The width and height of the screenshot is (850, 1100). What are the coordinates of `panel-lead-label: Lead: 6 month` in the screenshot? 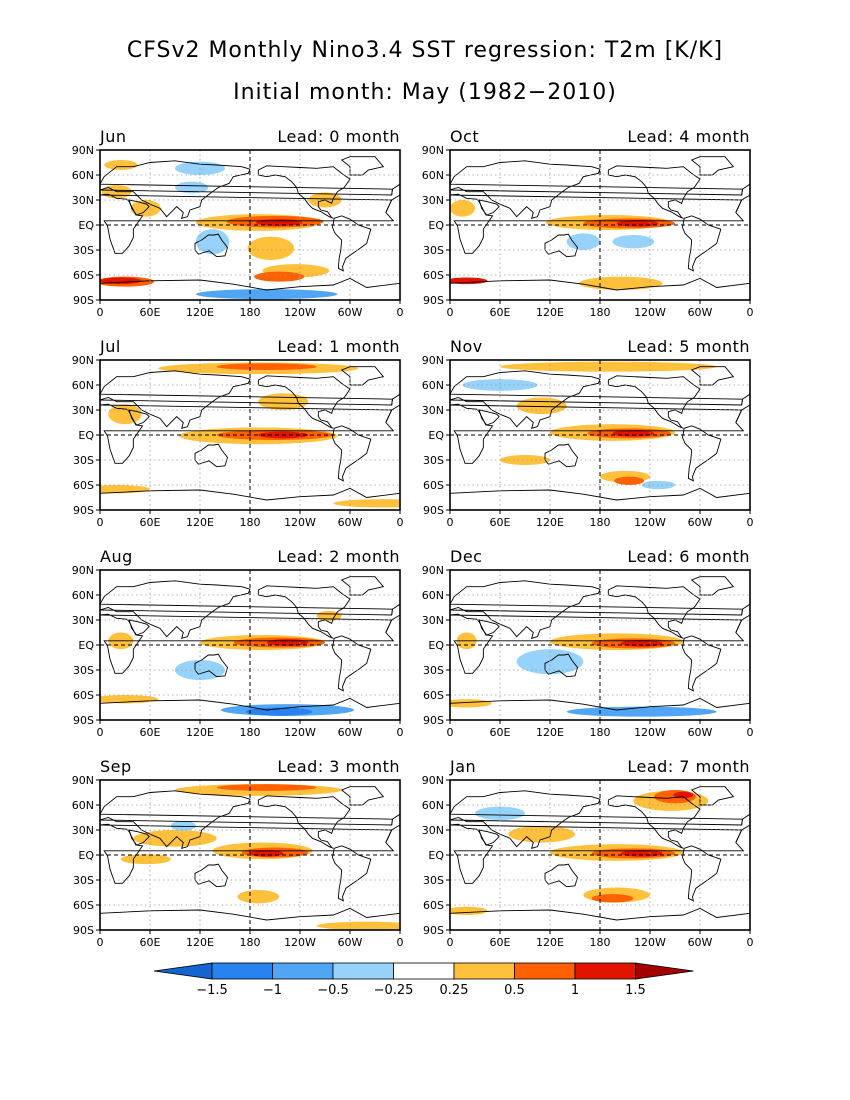 It's located at (688, 556).